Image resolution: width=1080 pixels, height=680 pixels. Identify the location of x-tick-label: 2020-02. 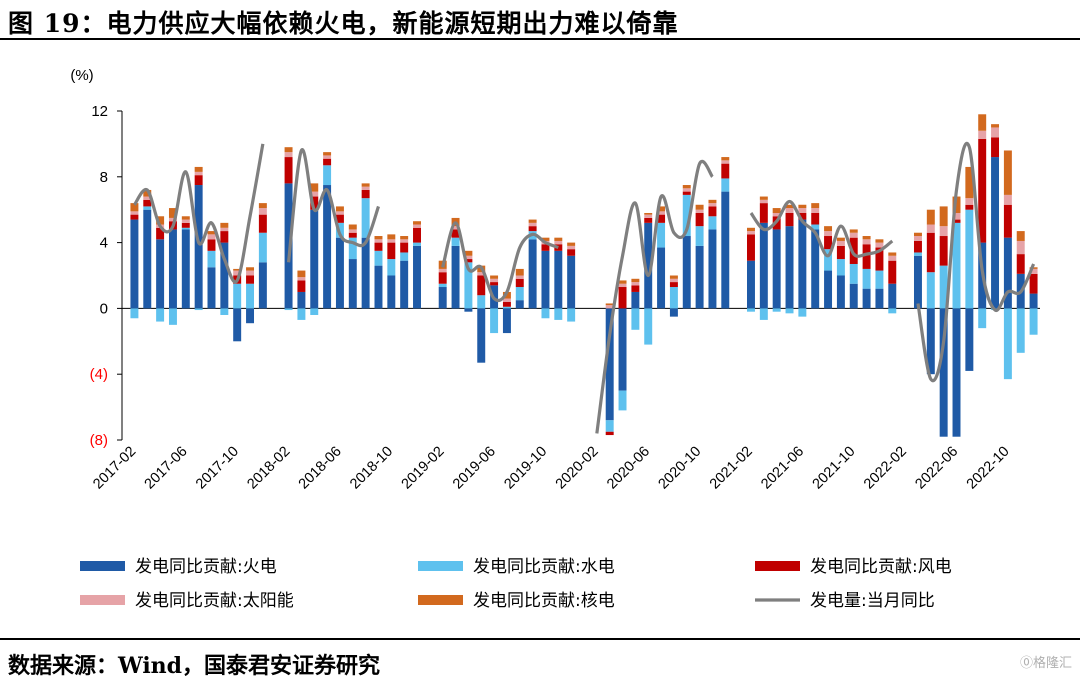
(577, 468).